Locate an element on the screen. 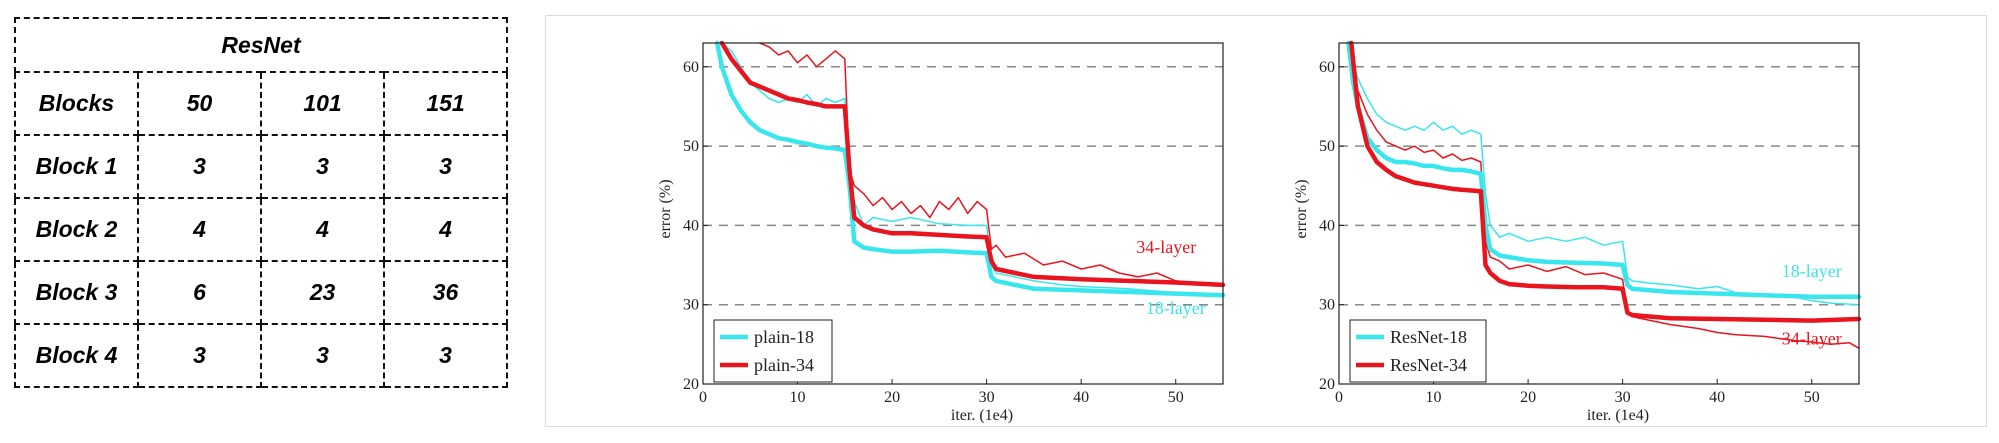 This screenshot has width=1999, height=443. table-cell: 23 is located at coordinates (322, 292).